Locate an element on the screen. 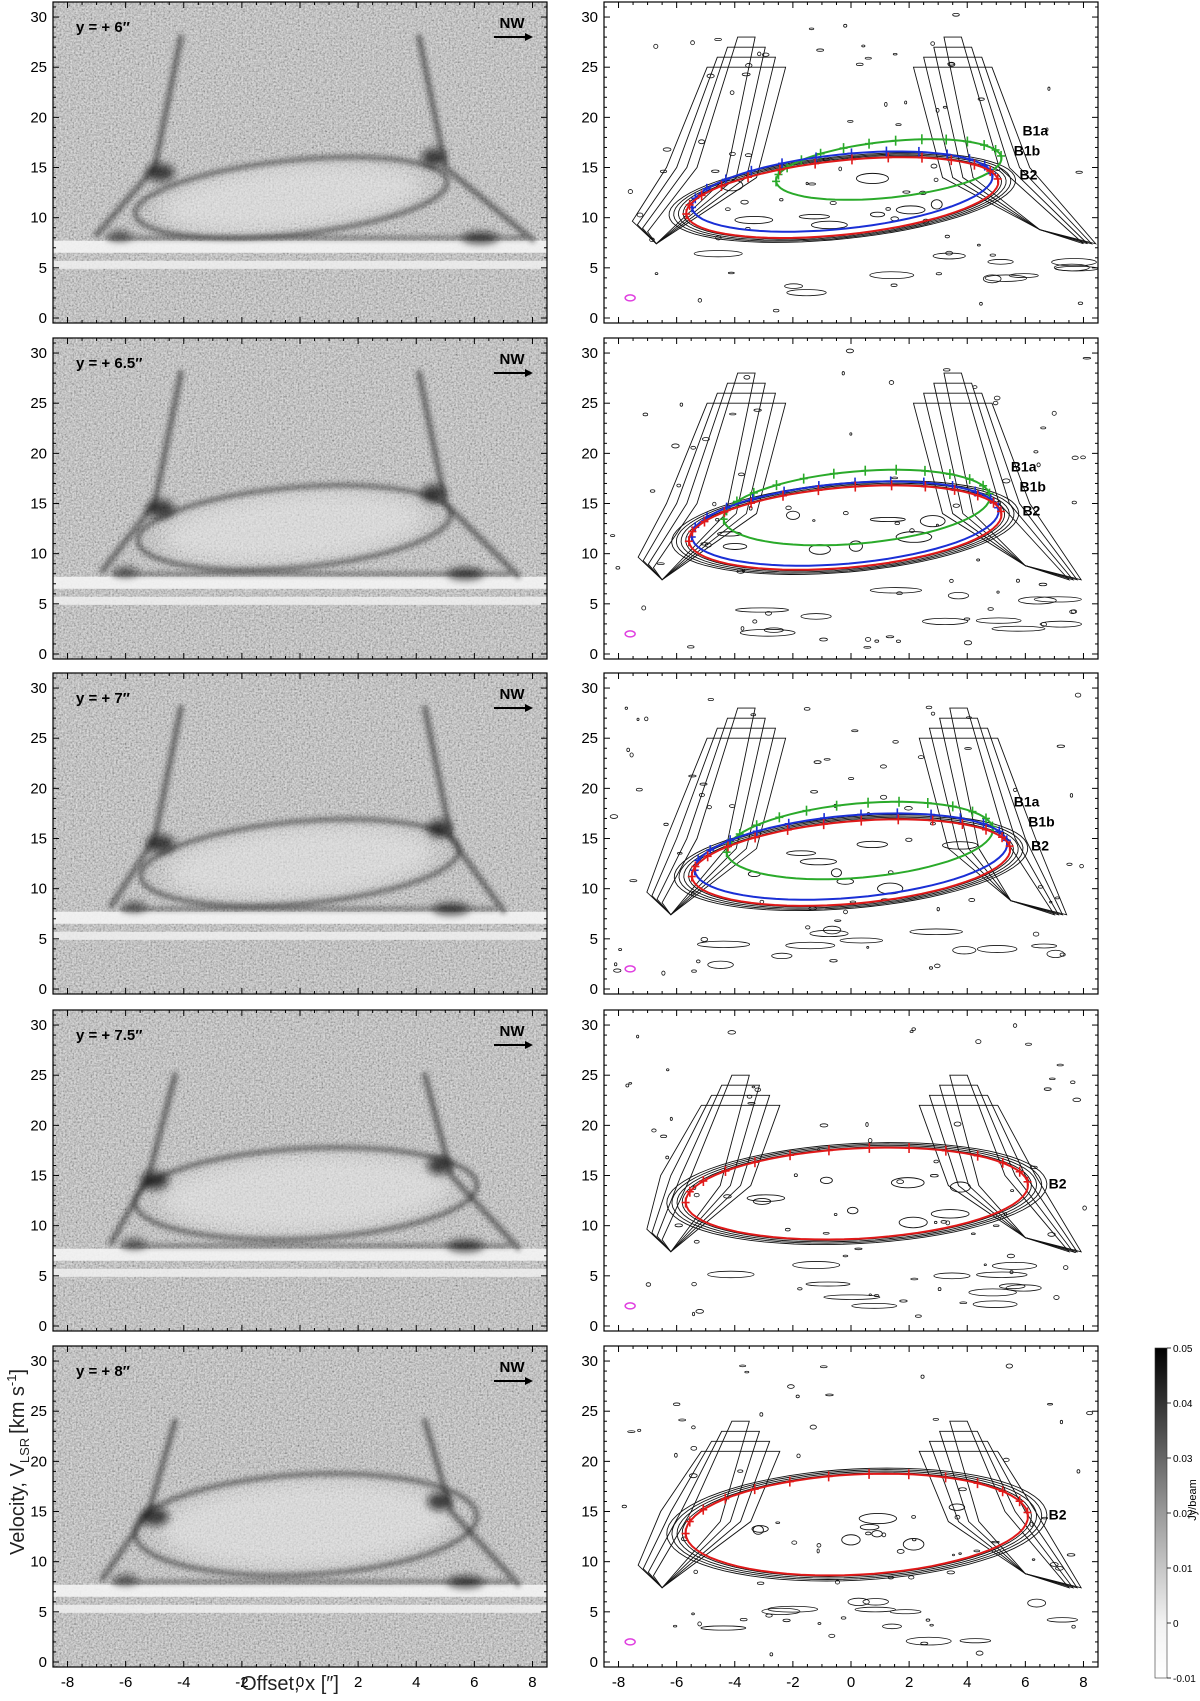 Image resolution: width=1200 pixels, height=1701 pixels. y-tick-label: 15 is located at coordinates (38, 839).